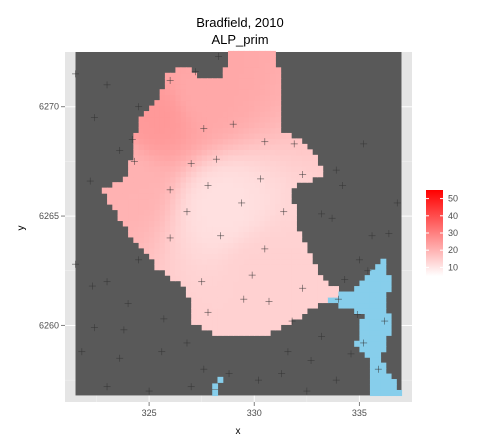 The width and height of the screenshot is (500, 445). I want to click on legend-tick-label: 10, so click(453, 267).